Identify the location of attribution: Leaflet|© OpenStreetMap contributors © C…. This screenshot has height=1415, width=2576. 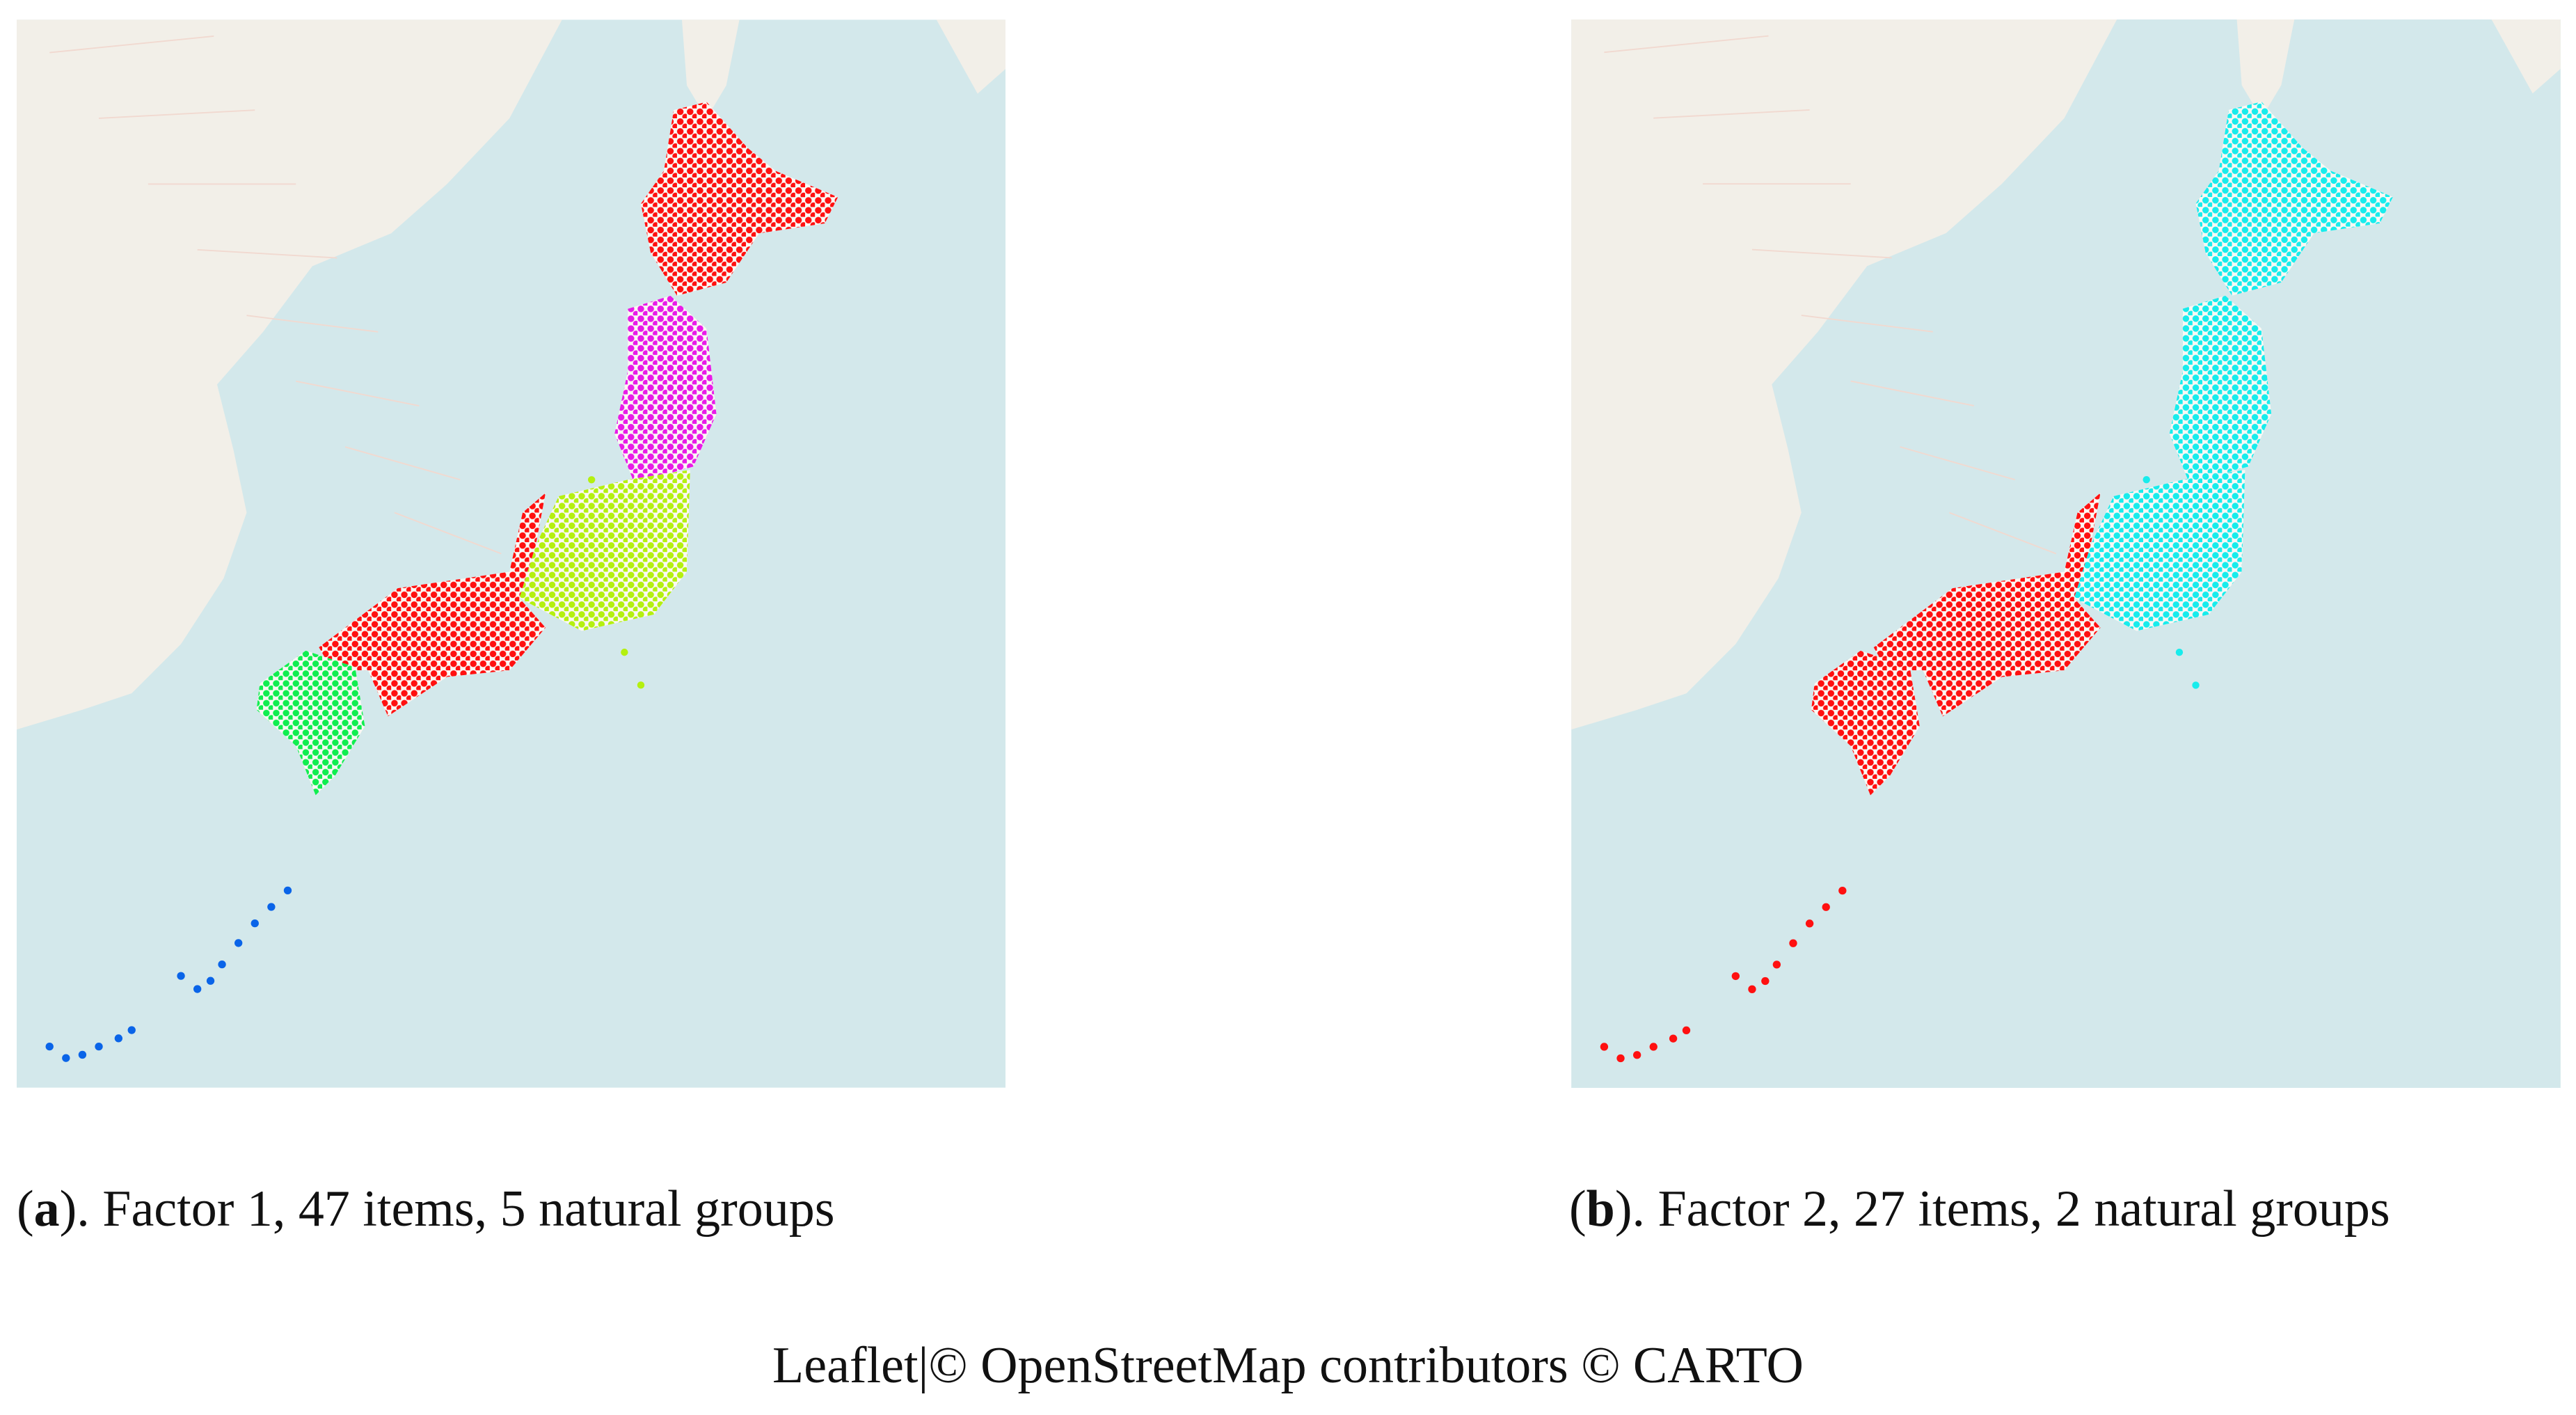
(1288, 1365).